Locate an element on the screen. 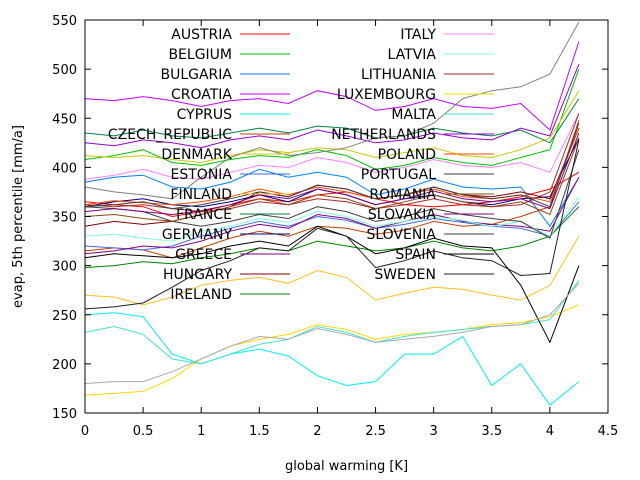 The height and width of the screenshot is (480, 640). series-line-slovenia is located at coordinates (332, 166).